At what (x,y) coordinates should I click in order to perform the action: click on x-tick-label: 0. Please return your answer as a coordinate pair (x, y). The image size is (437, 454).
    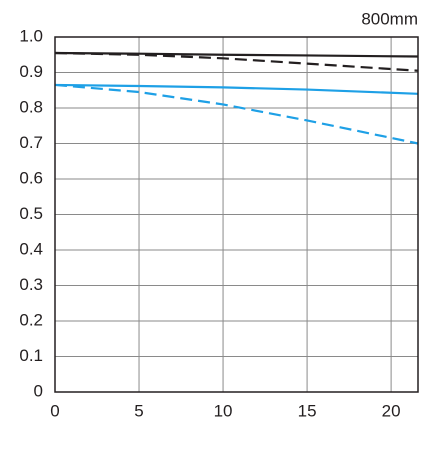
    Looking at the image, I should click on (54, 410).